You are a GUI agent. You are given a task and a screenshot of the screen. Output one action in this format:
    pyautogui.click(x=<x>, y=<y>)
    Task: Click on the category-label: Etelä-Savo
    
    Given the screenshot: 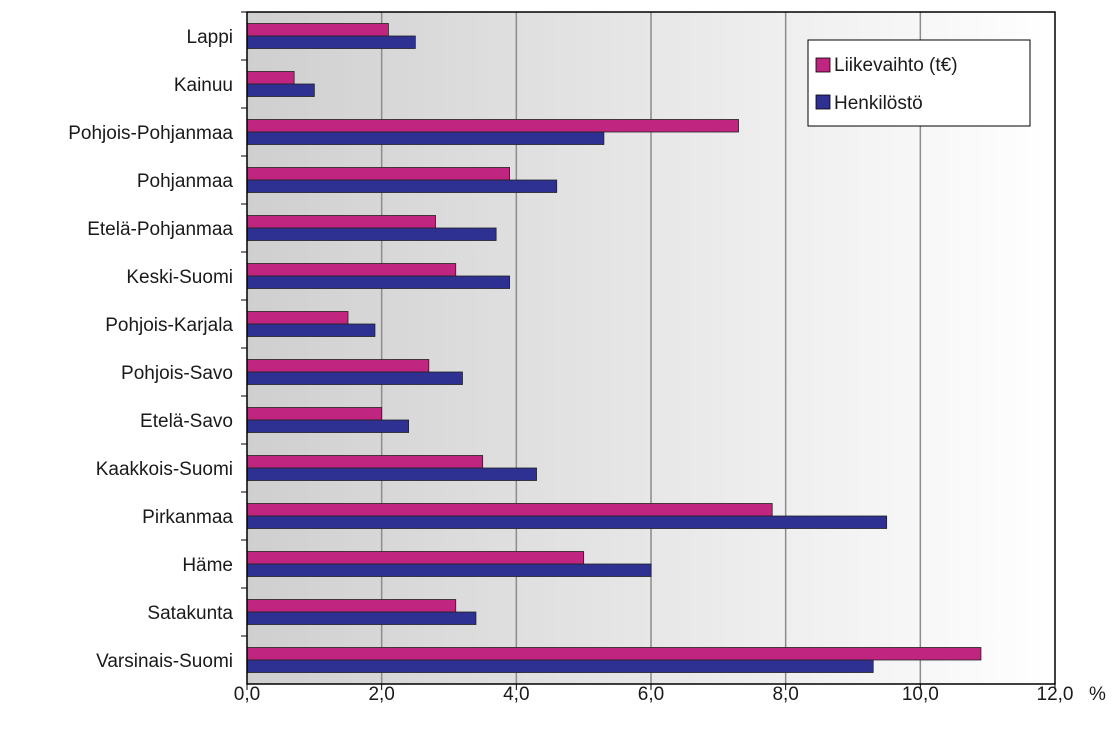 What is the action you would take?
    pyautogui.click(x=186, y=421)
    